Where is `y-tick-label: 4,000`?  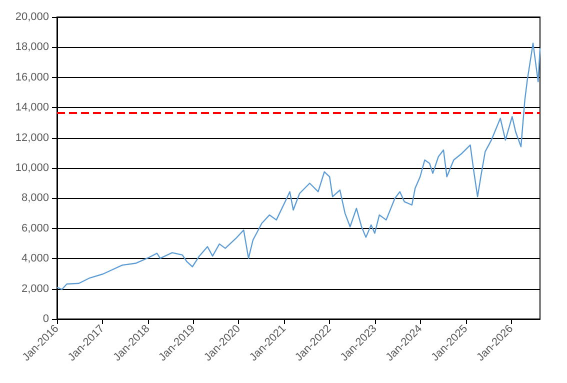
y-tick-label: 4,000 is located at coordinates (35, 258).